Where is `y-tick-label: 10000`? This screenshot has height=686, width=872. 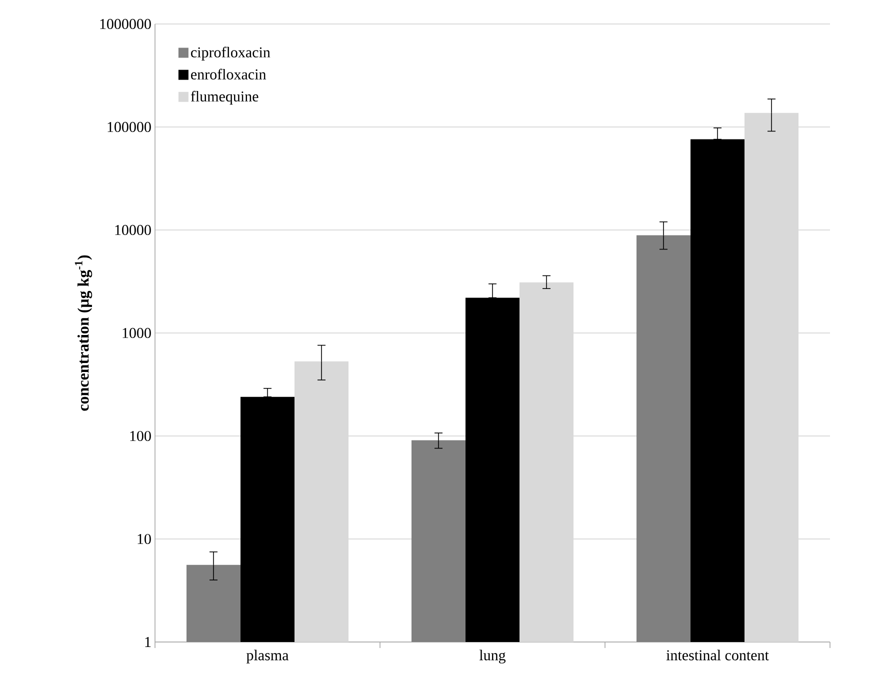 y-tick-label: 10000 is located at coordinates (133, 230).